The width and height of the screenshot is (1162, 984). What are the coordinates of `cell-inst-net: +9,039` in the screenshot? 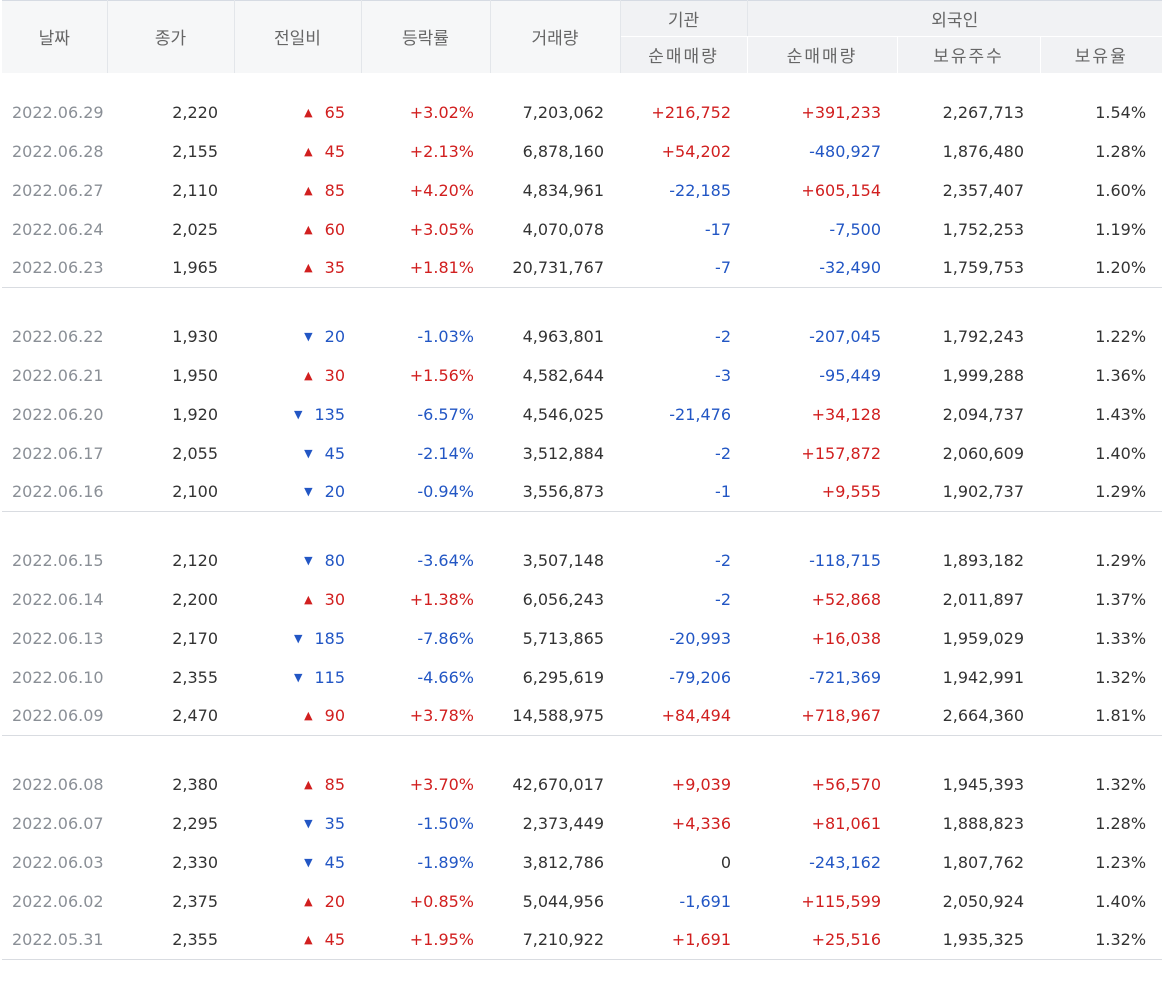 It's located at (701, 784).